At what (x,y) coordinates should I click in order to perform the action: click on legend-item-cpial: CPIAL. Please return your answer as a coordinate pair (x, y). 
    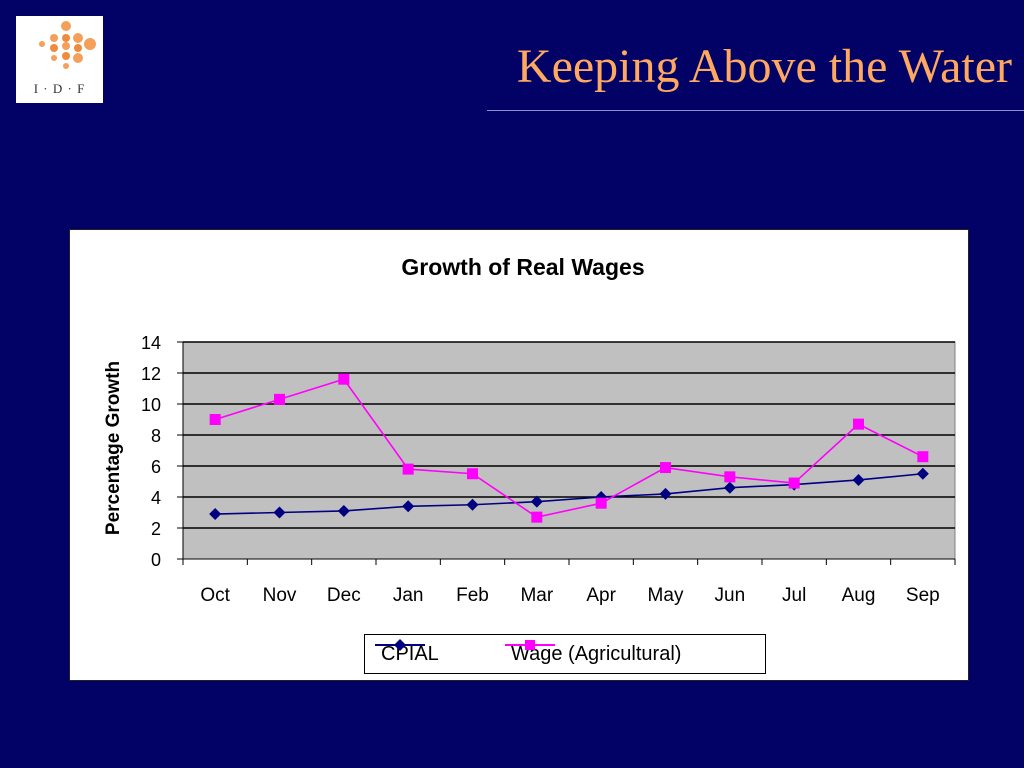
    Looking at the image, I should click on (407, 654).